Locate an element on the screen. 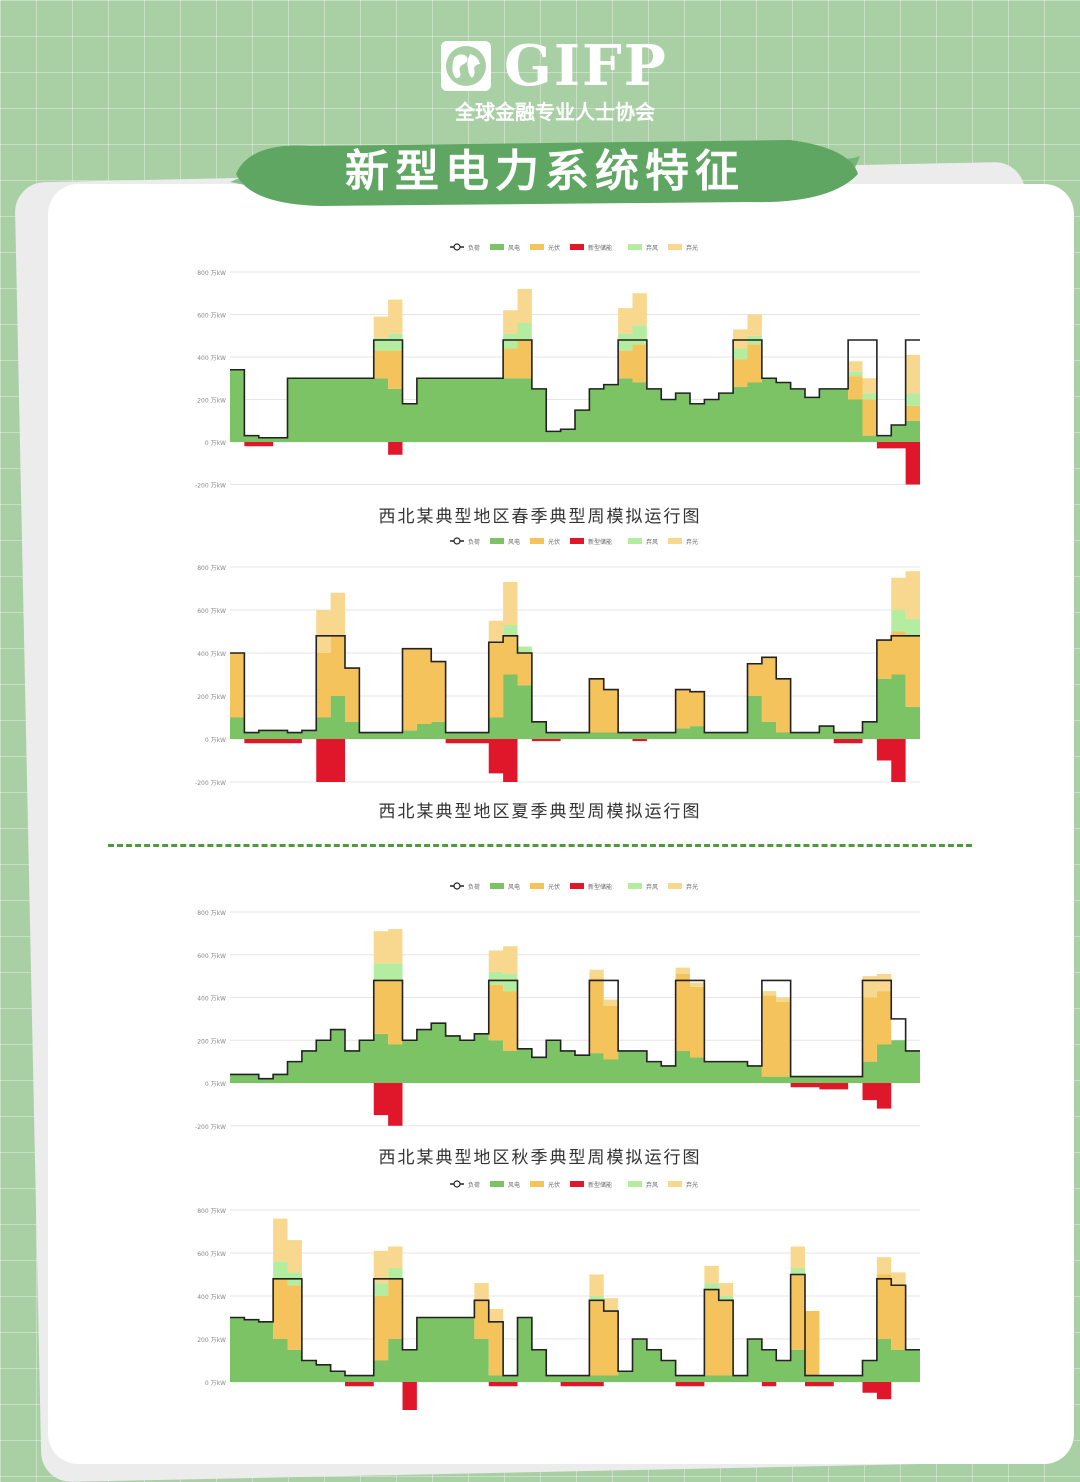 The width and height of the screenshot is (1080, 1482). page-title: 新型电力系统特征 is located at coordinates (545, 171).